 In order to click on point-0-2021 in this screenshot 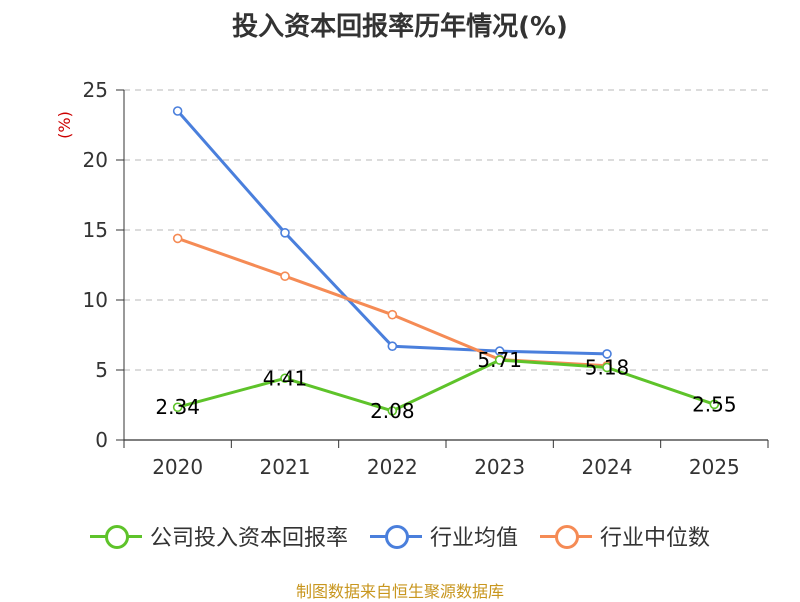, I will do `click(285, 378)`.